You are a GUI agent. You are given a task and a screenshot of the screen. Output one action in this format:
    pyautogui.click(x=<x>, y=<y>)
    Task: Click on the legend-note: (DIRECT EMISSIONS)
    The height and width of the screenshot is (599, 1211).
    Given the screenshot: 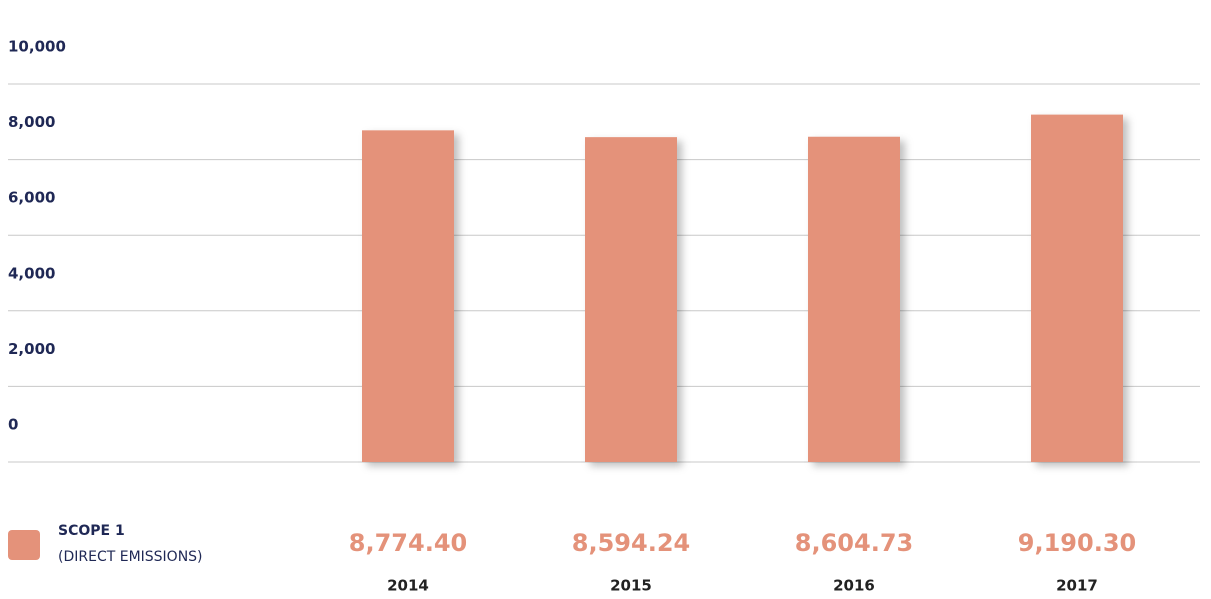 What is the action you would take?
    pyautogui.click(x=130, y=557)
    